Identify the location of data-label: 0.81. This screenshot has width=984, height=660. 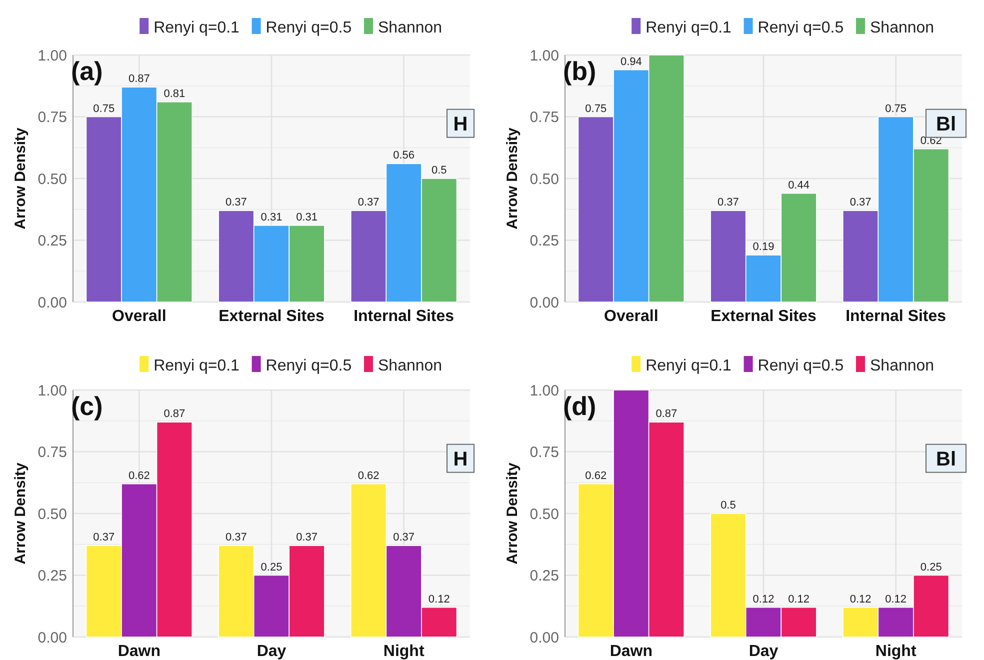
(175, 94).